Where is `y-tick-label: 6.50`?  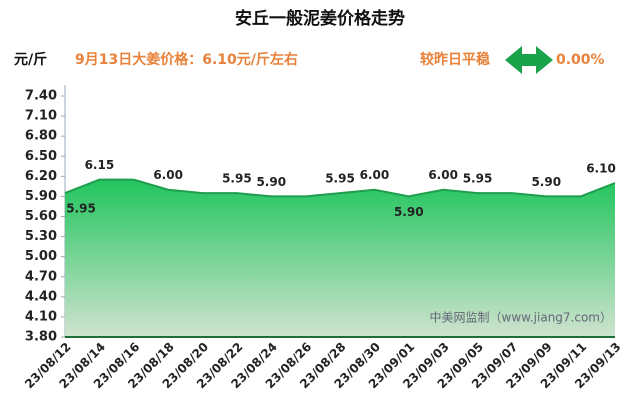 y-tick-label: 6.50 is located at coordinates (41, 156).